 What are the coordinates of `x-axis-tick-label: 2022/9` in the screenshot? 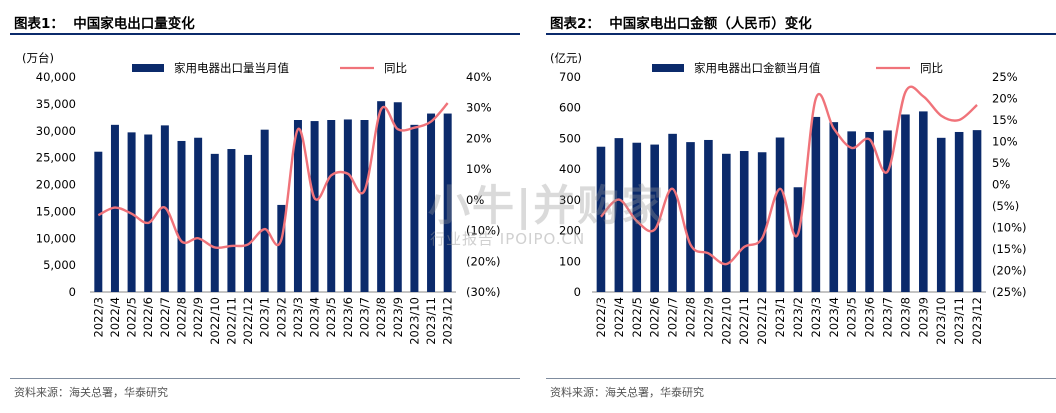 It's located at (708, 317).